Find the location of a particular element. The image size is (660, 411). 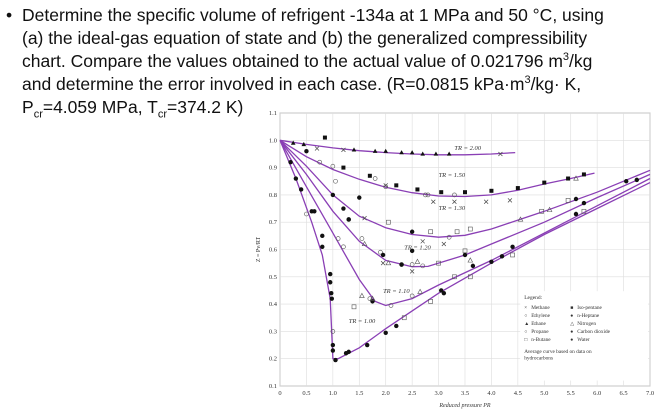

x-tick-label: 2.0 is located at coordinates (386, 393).